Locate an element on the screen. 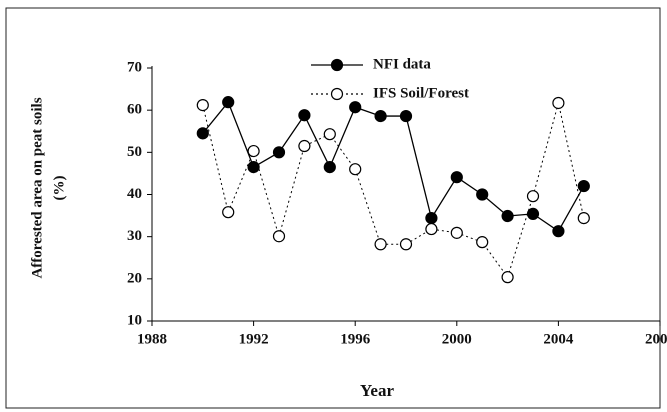  y-tick-label: 60 is located at coordinates (134, 110).